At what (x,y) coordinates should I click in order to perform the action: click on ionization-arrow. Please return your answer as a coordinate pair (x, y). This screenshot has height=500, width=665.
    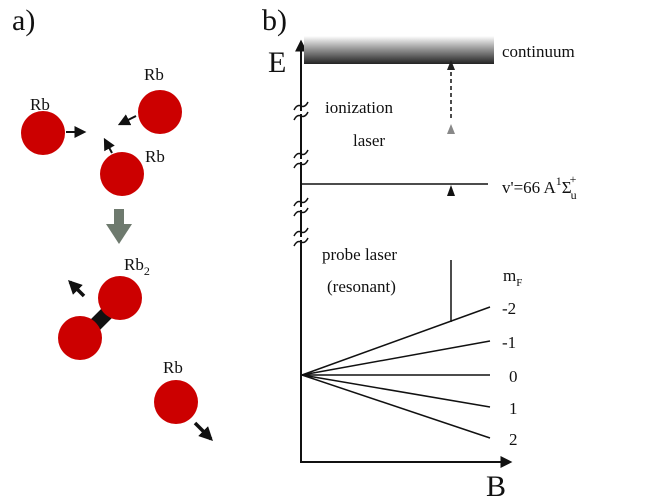
    Looking at the image, I should click on (451, 114).